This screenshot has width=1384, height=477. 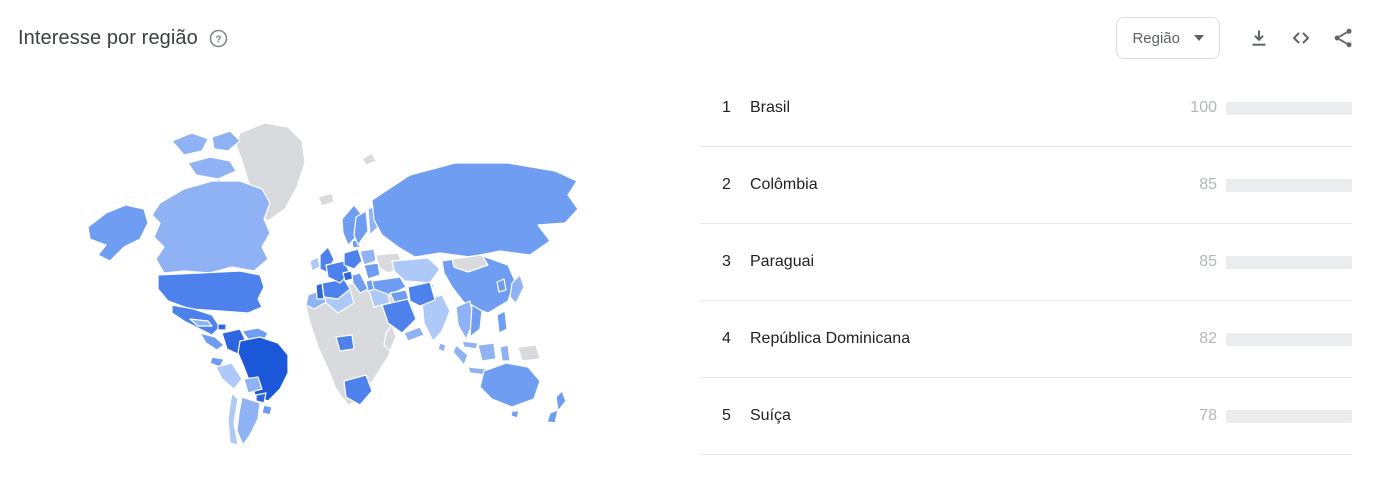 What do you see at coordinates (470, 263) in the screenshot?
I see `map-region-mongolia` at bounding box center [470, 263].